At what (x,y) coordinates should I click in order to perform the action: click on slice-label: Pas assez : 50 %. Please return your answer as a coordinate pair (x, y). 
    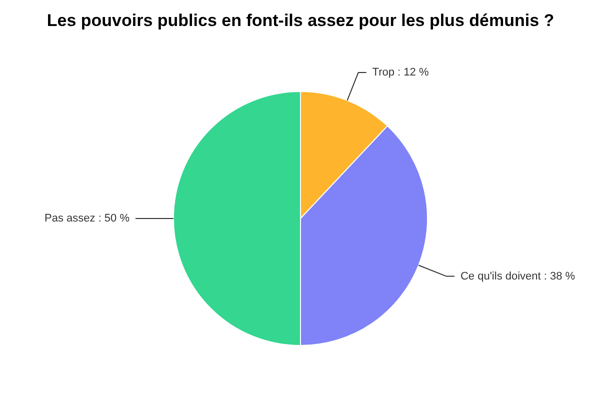
    Looking at the image, I should click on (87, 218).